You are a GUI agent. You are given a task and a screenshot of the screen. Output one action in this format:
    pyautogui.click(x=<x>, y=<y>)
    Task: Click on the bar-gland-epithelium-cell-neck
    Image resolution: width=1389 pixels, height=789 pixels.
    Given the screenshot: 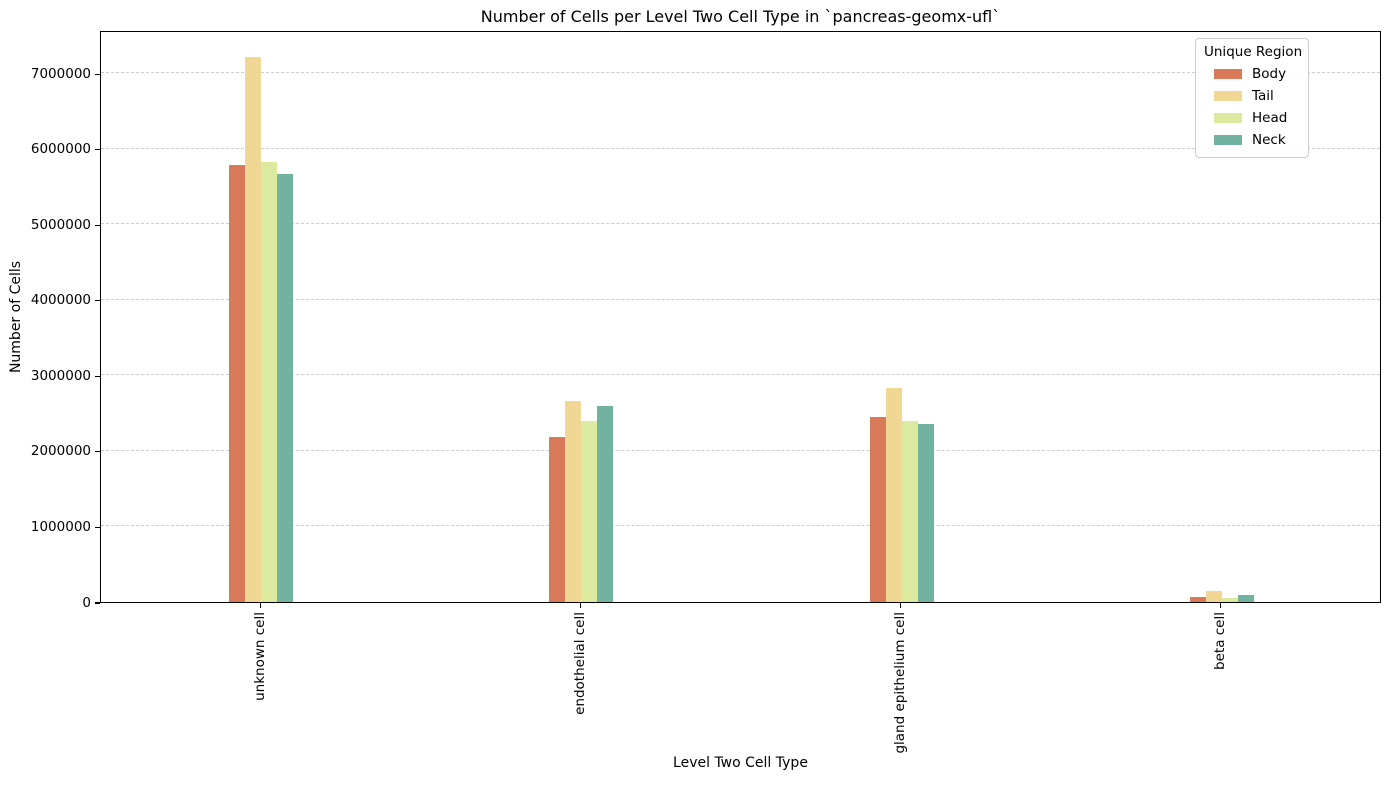 What is the action you would take?
    pyautogui.click(x=925, y=513)
    